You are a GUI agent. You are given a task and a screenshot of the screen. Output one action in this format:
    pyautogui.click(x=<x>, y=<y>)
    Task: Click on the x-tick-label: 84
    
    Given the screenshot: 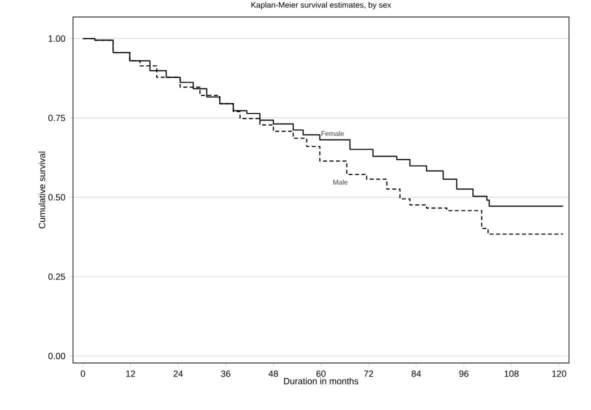 What is the action you would take?
    pyautogui.click(x=416, y=373)
    